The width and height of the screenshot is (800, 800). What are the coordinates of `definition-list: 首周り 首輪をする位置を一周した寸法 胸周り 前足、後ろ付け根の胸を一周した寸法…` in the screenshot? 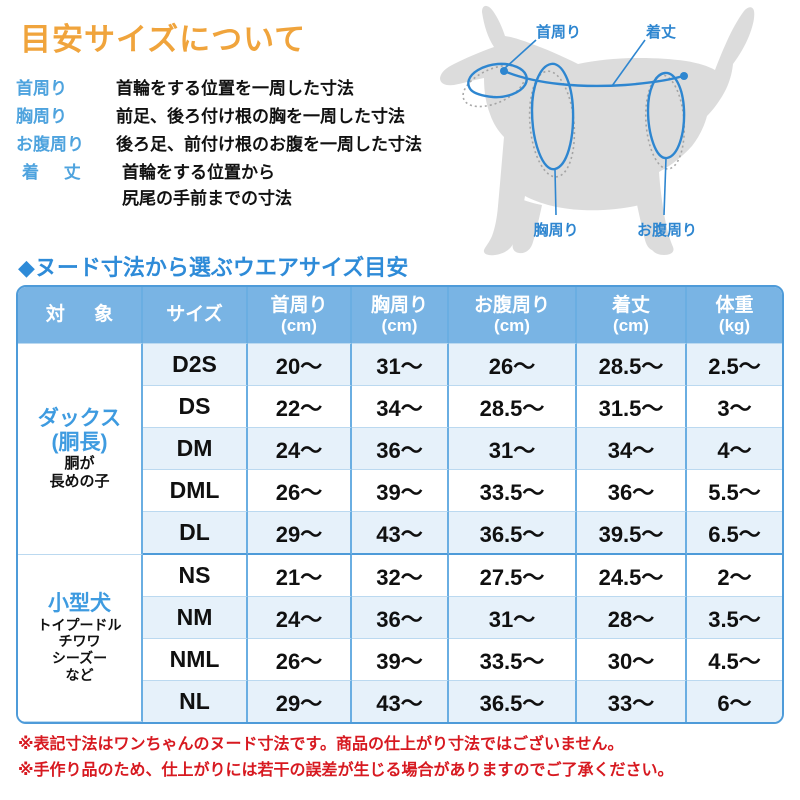 It's located at (251, 145).